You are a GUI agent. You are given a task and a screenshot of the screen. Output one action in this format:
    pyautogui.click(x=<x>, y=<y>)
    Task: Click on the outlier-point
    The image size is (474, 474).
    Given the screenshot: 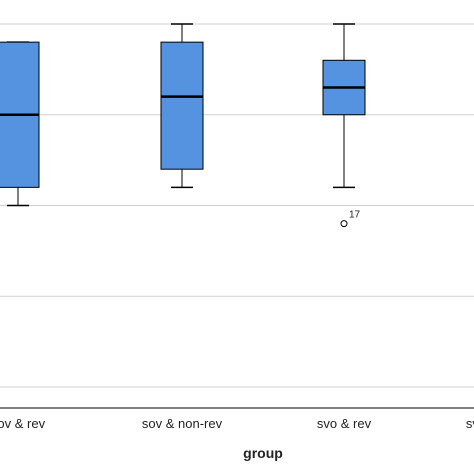 What is the action you would take?
    pyautogui.click(x=344, y=224)
    